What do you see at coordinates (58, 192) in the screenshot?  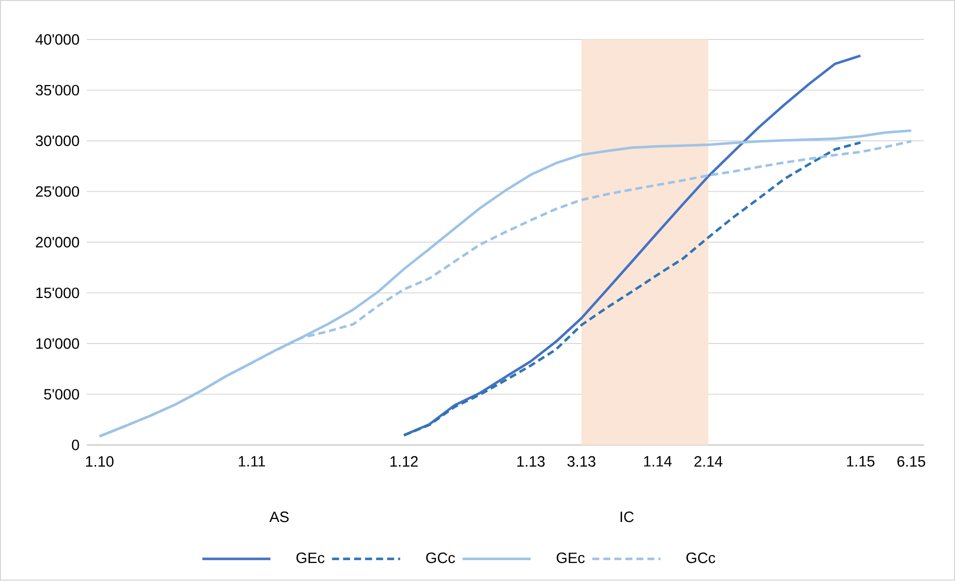 I see `y-tick-label: 25'000` at bounding box center [58, 192].